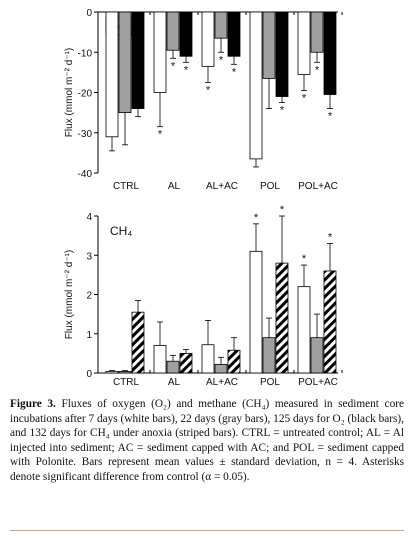 The image size is (411, 538). What do you see at coordinates (85, 134) in the screenshot?
I see `y-tick-label: -30` at bounding box center [85, 134].